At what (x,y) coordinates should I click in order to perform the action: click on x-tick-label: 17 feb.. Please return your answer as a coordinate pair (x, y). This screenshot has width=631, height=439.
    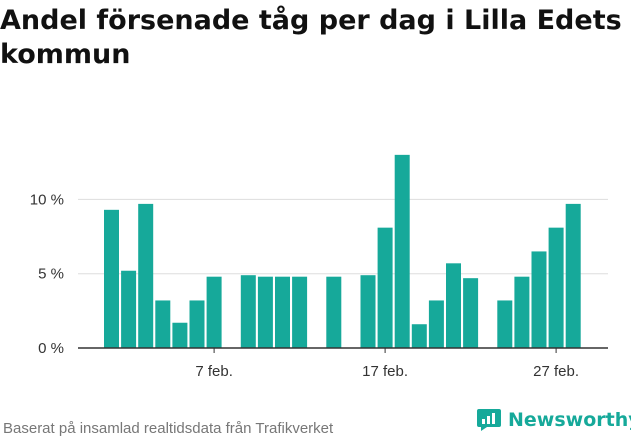
    Looking at the image, I should click on (385, 371).